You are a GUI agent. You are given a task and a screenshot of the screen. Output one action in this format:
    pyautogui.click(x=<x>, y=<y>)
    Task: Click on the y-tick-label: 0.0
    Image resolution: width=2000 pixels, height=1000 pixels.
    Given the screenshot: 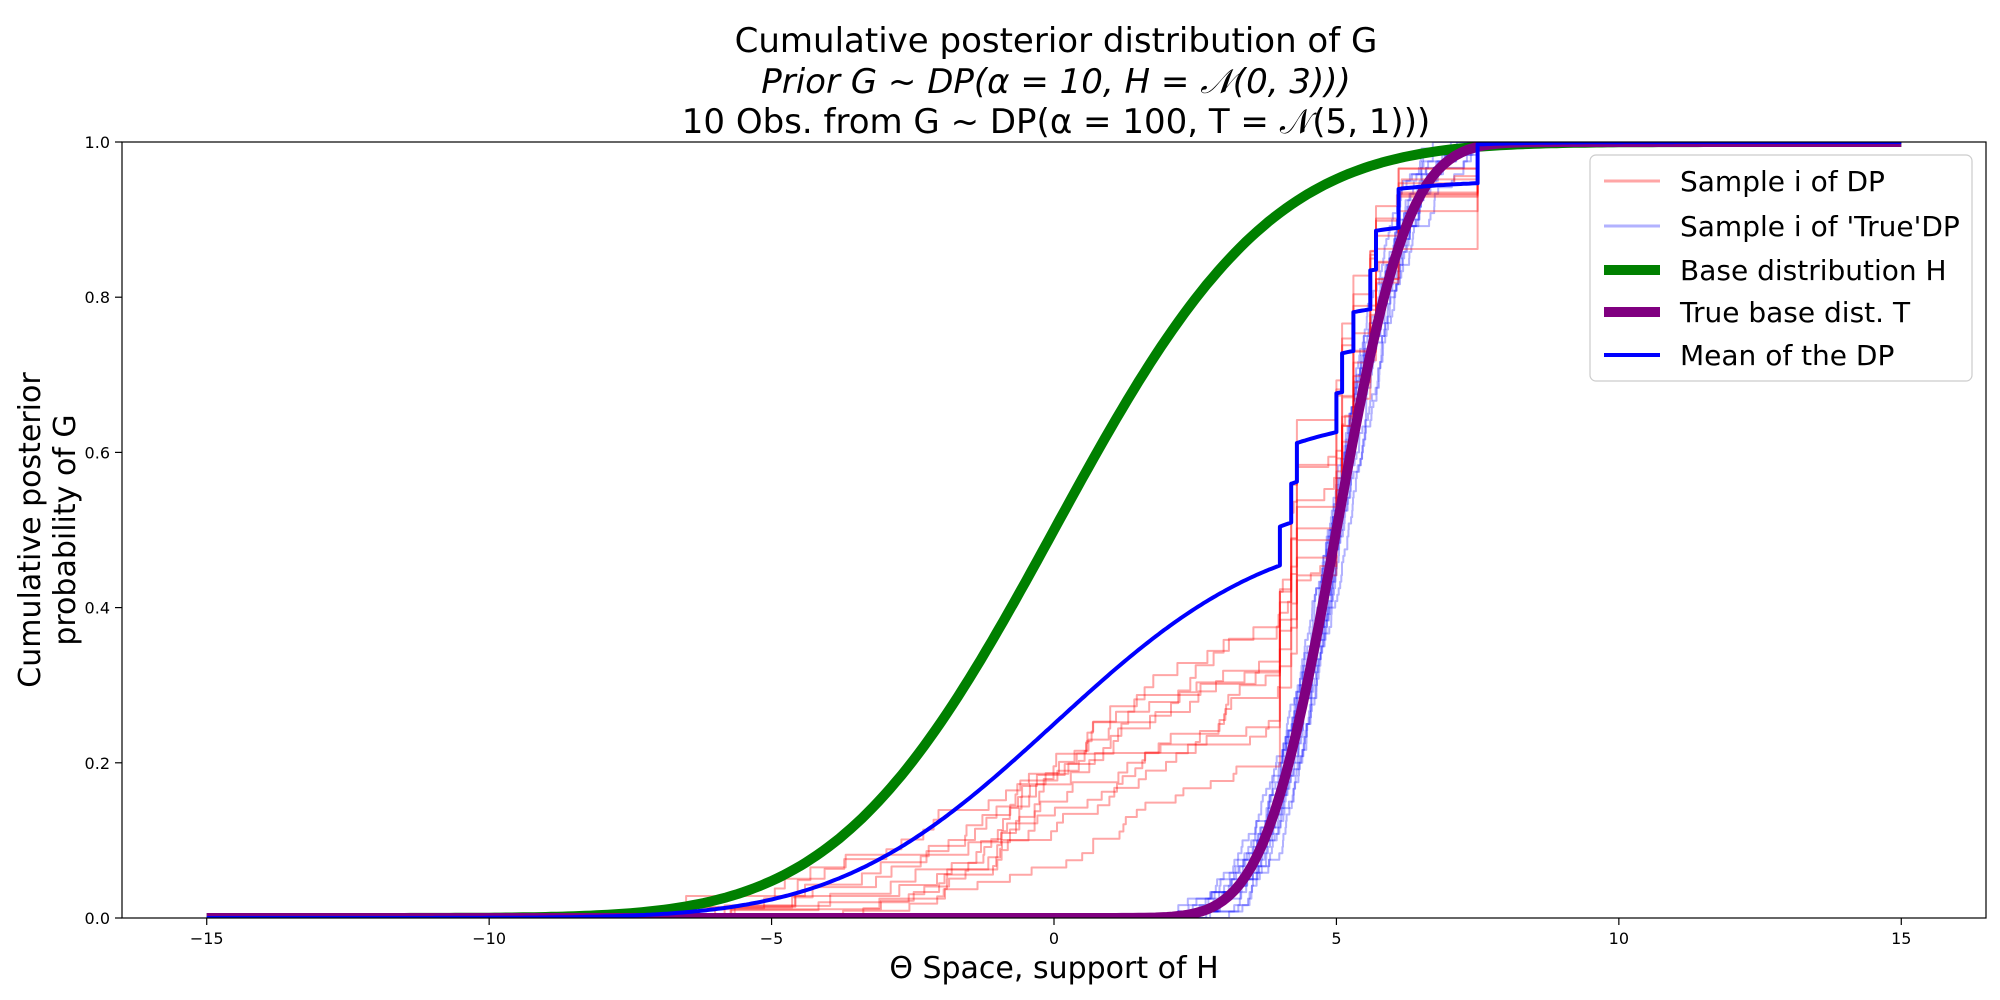 What is the action you would take?
    pyautogui.click(x=97, y=918)
    